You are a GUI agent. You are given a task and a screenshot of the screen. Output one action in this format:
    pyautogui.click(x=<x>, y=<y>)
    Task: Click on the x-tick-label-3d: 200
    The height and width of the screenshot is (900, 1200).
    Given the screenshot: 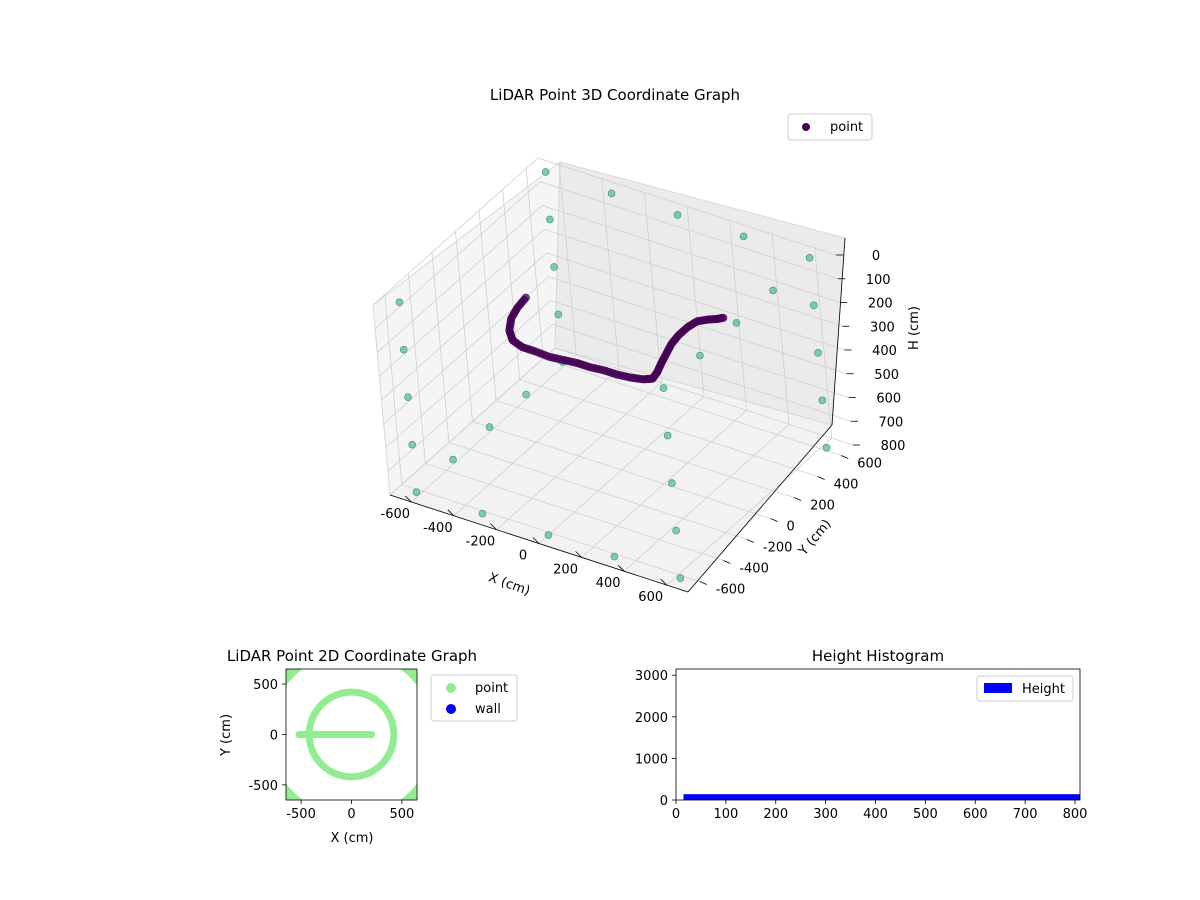 What is the action you would take?
    pyautogui.click(x=565, y=569)
    